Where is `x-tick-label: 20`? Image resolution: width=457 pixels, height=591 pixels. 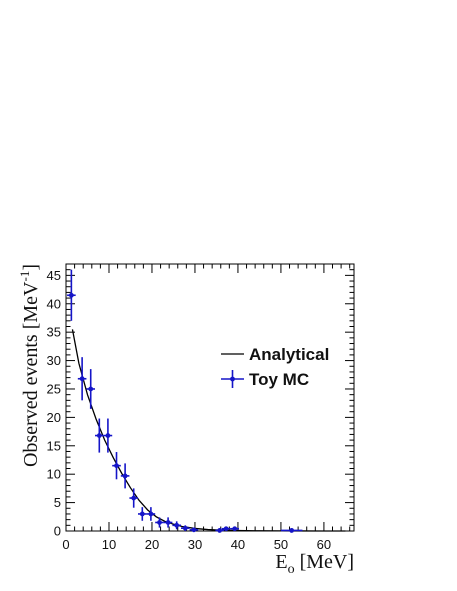
x-tick-label: 20 is located at coordinates (152, 544).